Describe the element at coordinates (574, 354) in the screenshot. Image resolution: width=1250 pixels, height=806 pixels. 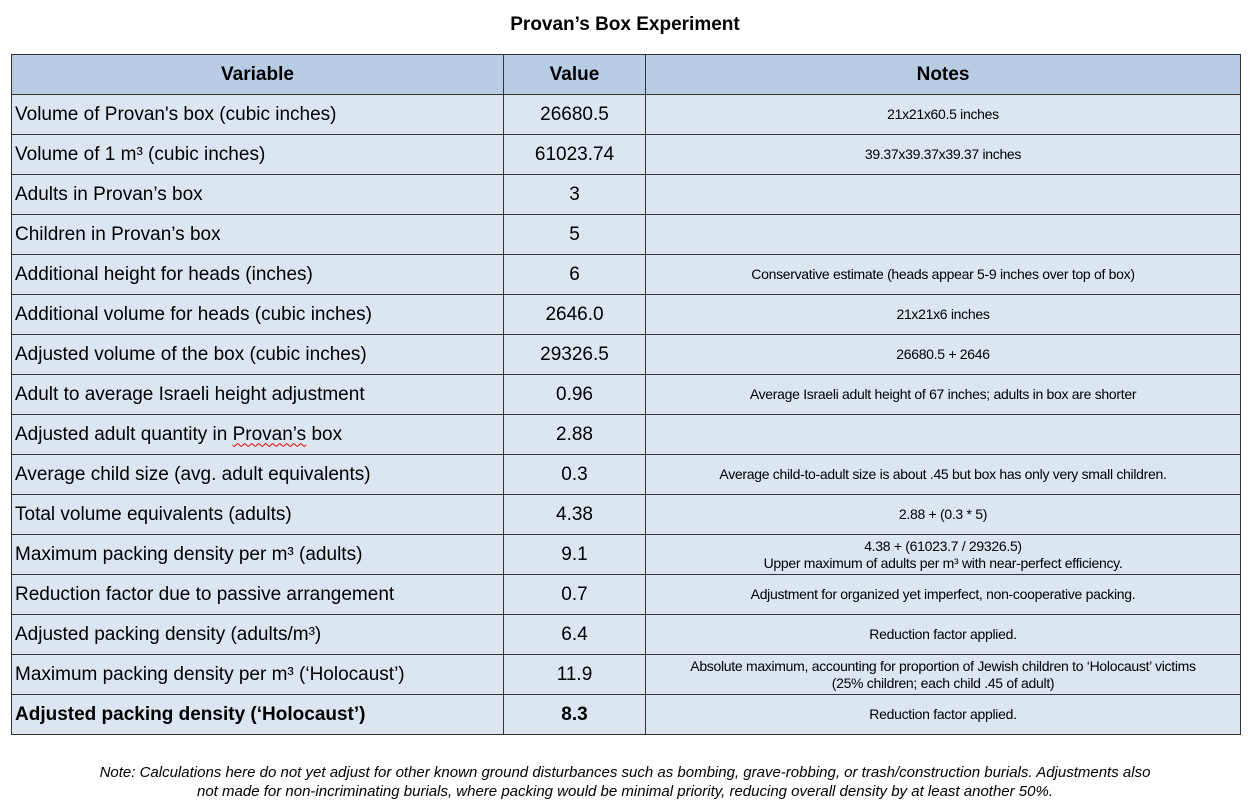
I see `cell-value: 29326.5` at that location.